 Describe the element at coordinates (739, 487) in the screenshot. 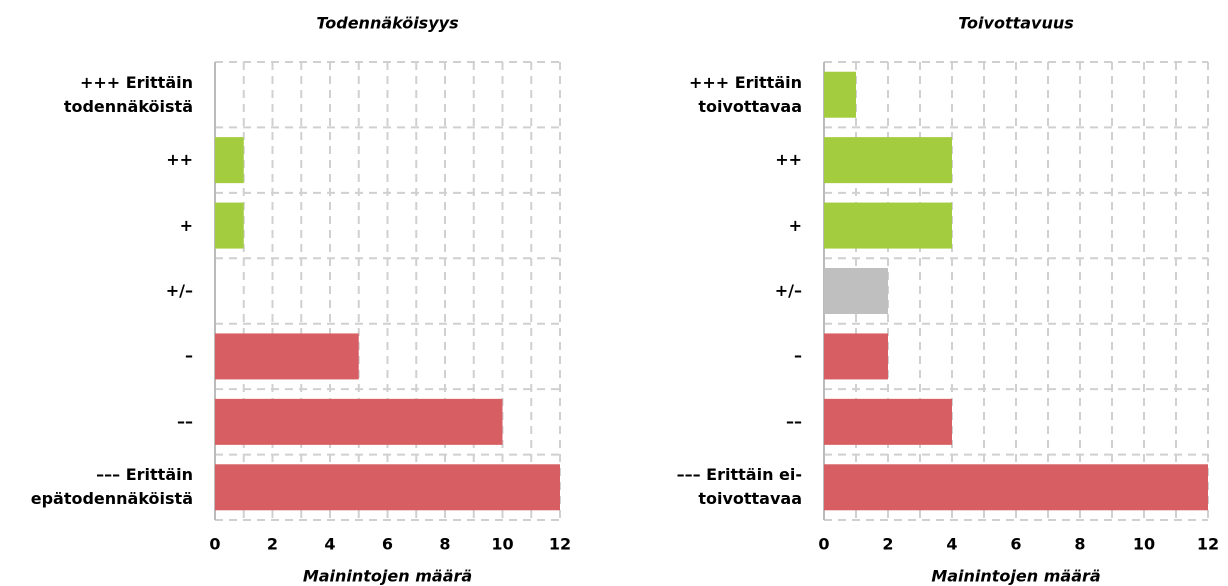

I see `category-label: ––– Erittäin ei-toivottavaa` at that location.